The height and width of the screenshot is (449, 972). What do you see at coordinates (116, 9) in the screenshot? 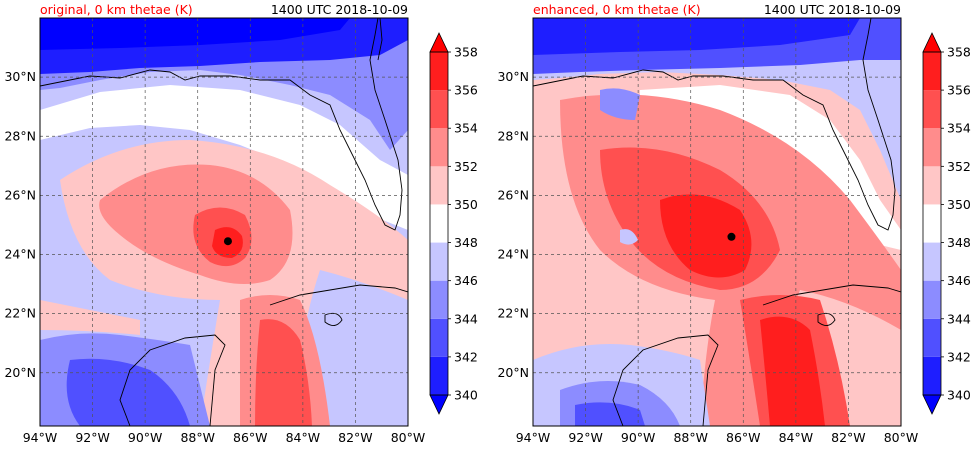
I see `panel-title-left: original, 0 km thetae (K)` at bounding box center [116, 9].